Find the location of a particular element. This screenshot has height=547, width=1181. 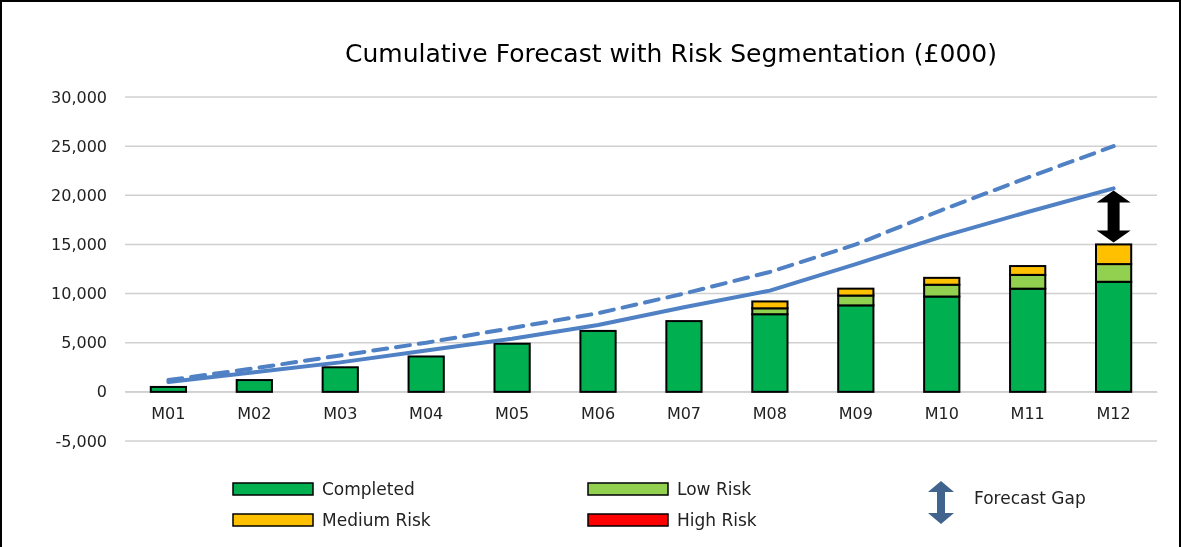

x-tick-label: M12 is located at coordinates (1113, 414).